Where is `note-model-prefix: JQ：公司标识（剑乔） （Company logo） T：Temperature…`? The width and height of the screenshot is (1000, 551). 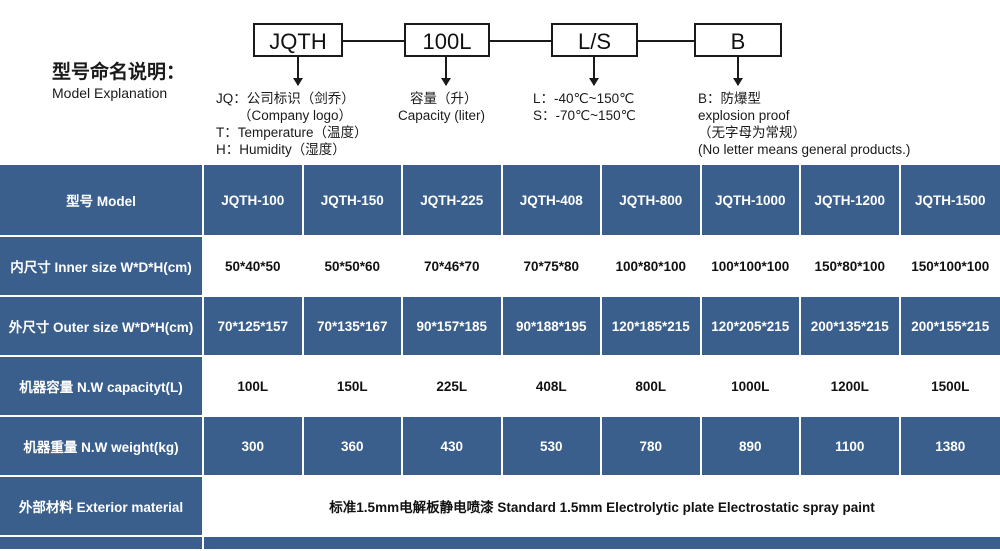
note-model-prefix: JQ：公司标识（剑乔） （Company logo） T：Temperature… is located at coordinates (292, 124).